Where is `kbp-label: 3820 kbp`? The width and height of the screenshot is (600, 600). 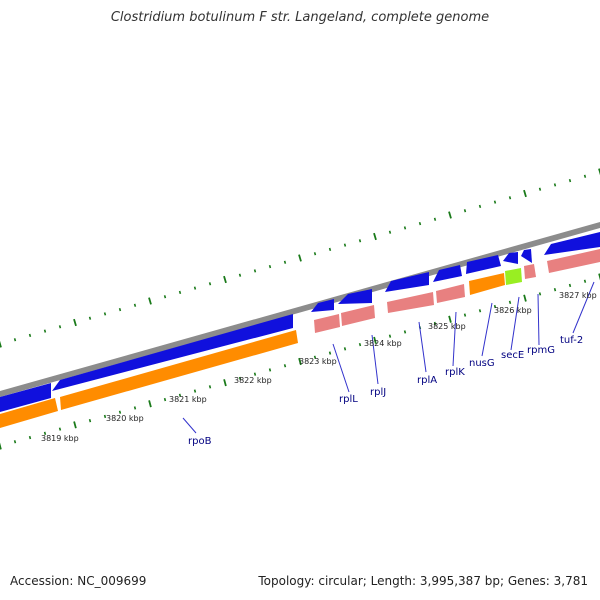
kbp-label: 3820 kbp is located at coordinates (125, 418).